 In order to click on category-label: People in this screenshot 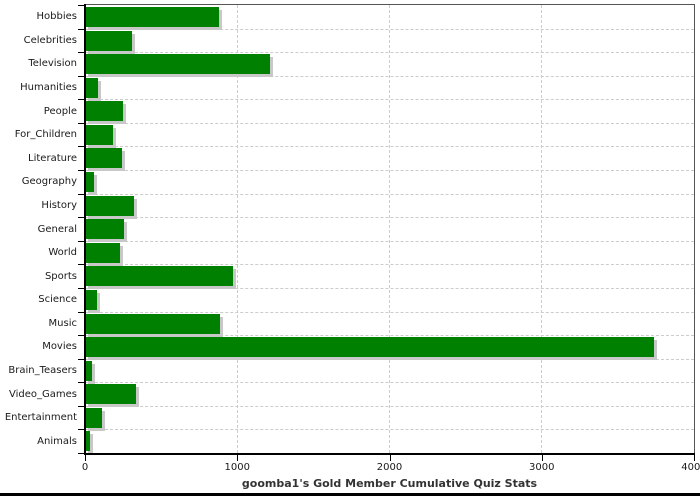, I will do `click(60, 111)`.